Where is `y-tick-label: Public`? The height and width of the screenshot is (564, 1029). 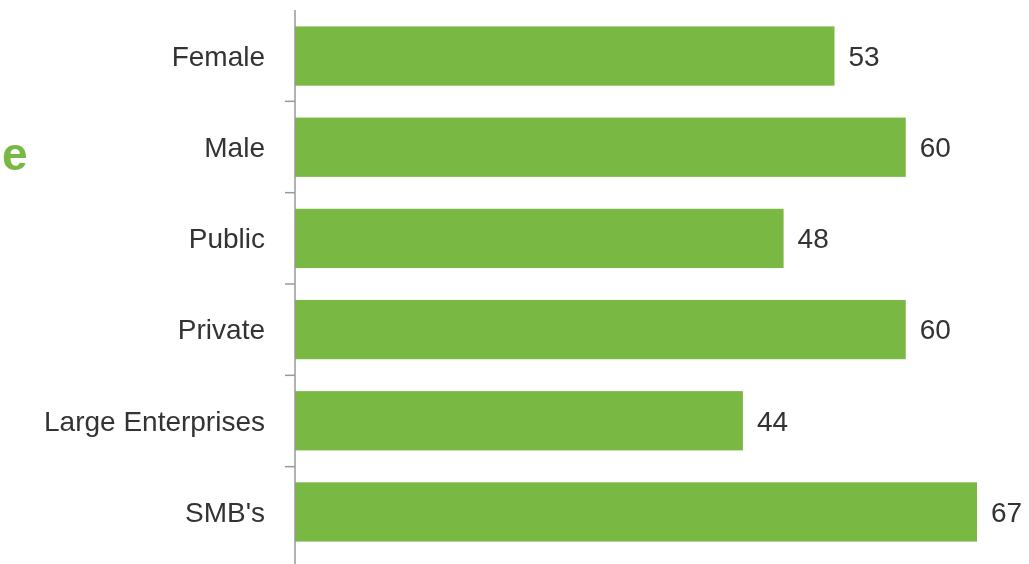
y-tick-label: Public is located at coordinates (226, 239).